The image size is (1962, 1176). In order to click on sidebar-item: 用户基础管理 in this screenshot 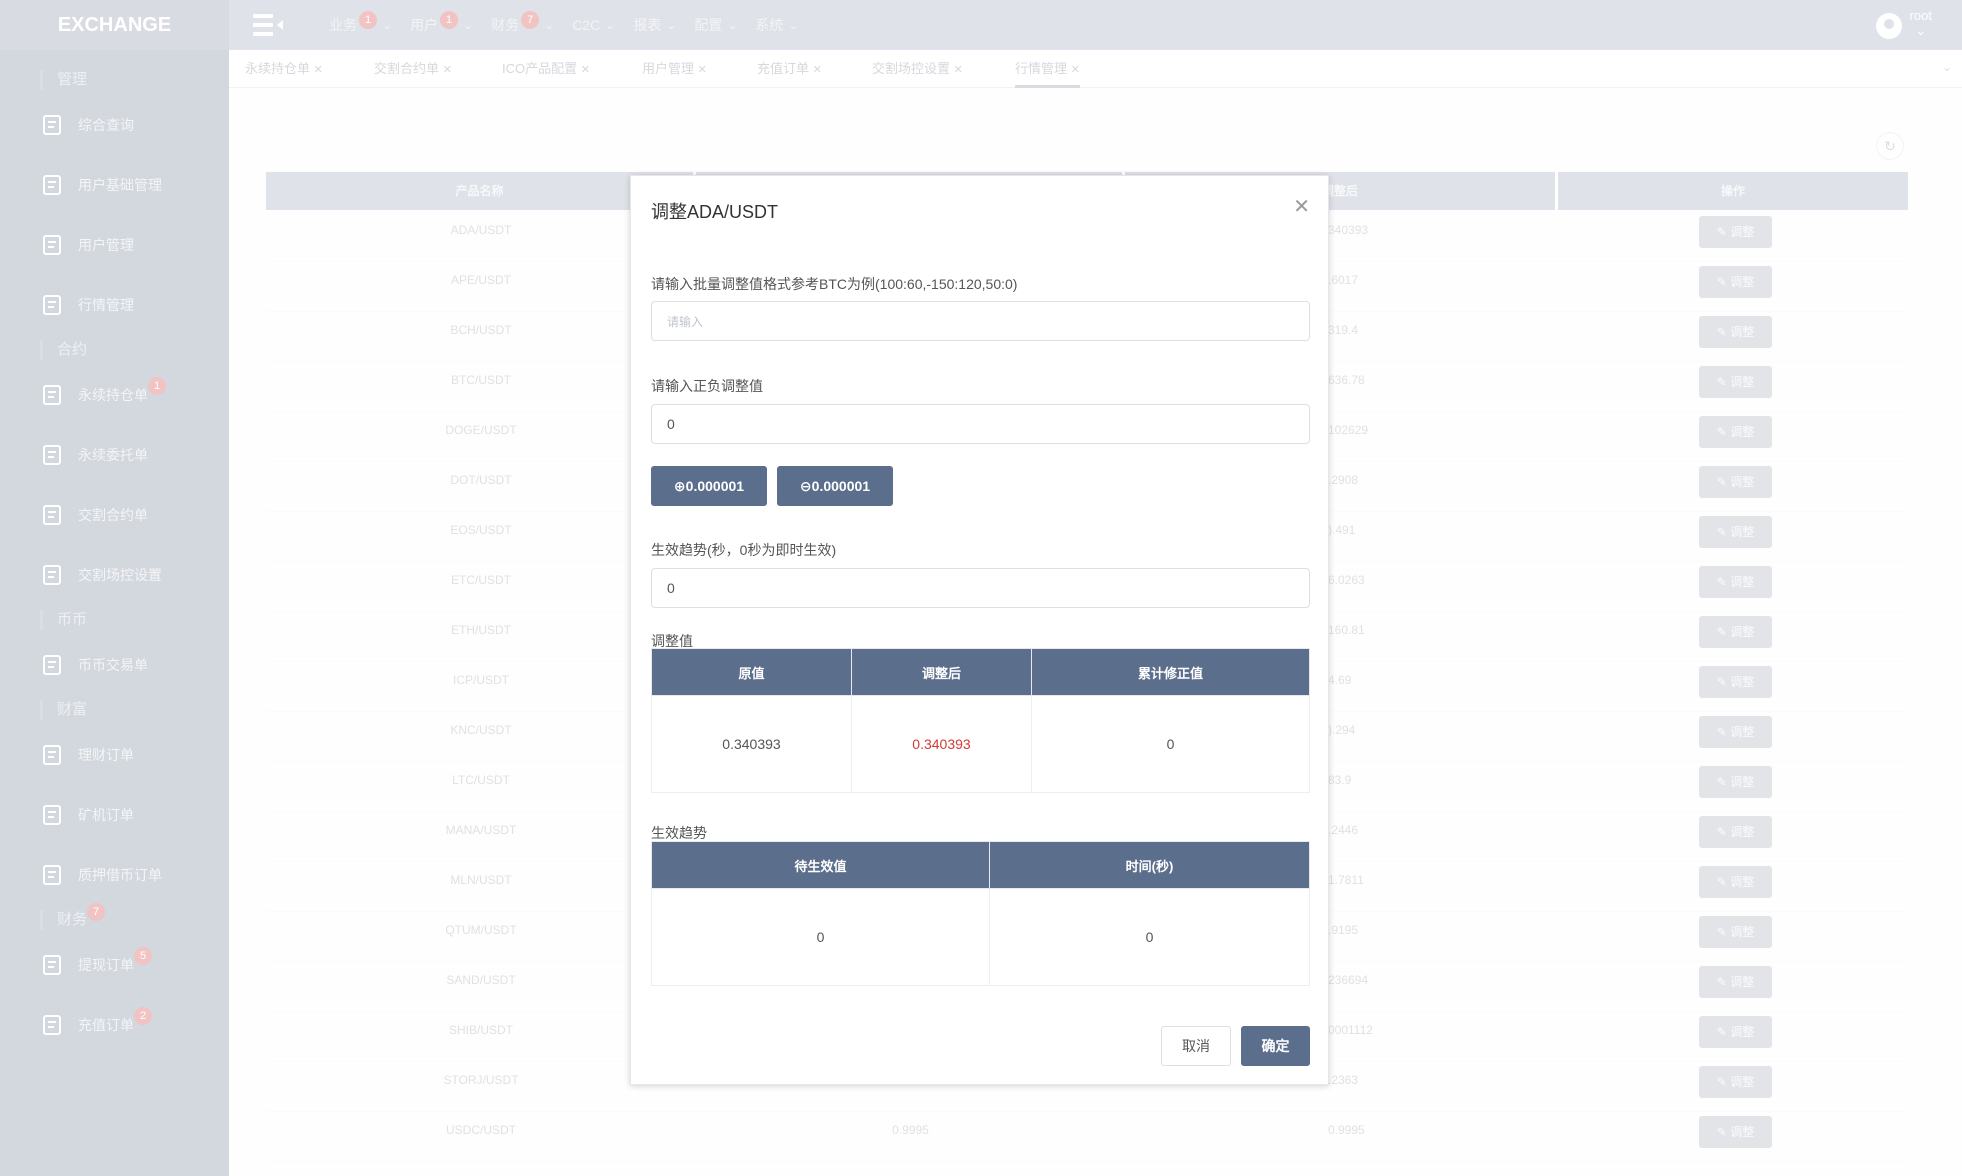, I will do `click(101, 185)`.